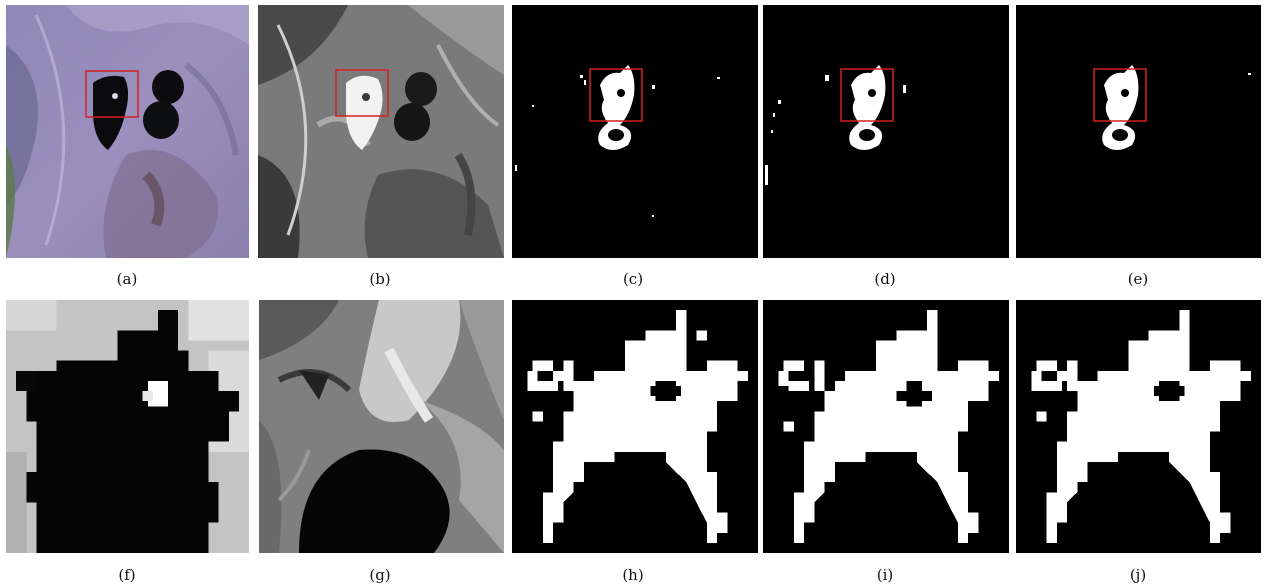 This screenshot has height=586, width=1265. I want to click on panel-b-grayscale-satellite, so click(381, 131).